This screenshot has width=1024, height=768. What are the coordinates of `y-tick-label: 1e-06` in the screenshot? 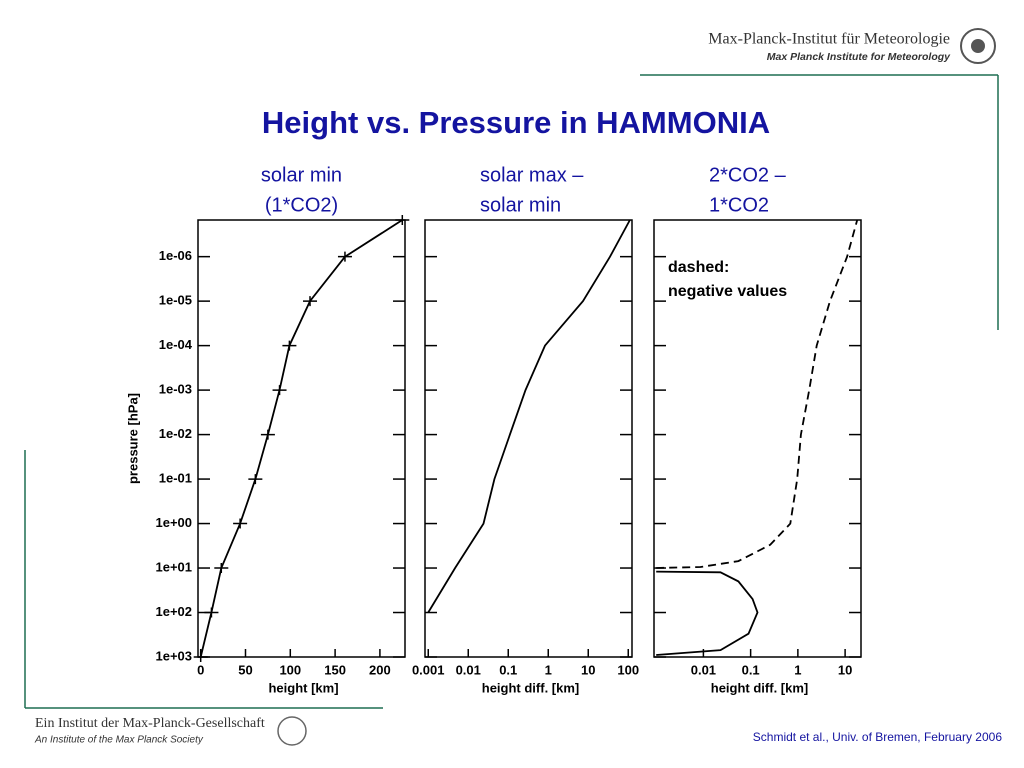 It's located at (175, 255).